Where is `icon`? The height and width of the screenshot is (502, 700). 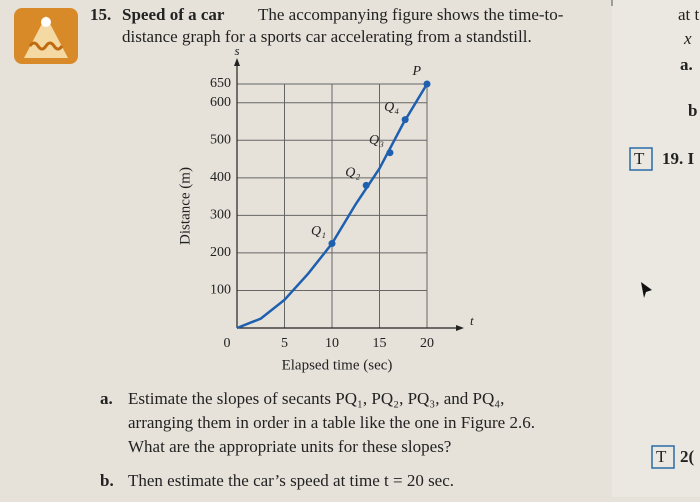 icon is located at coordinates (46, 36).